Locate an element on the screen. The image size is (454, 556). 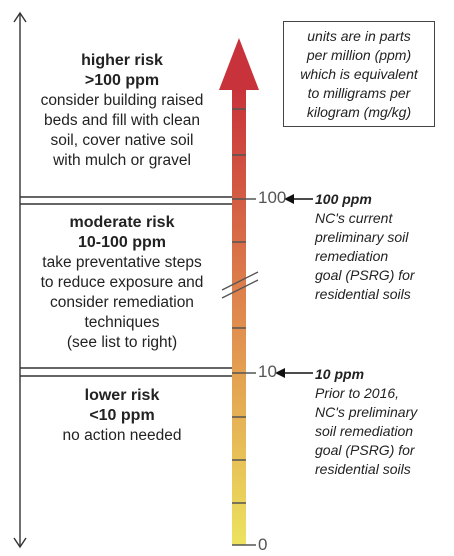
zone-moderate-range: 10-100 ppm is located at coordinates (122, 242).